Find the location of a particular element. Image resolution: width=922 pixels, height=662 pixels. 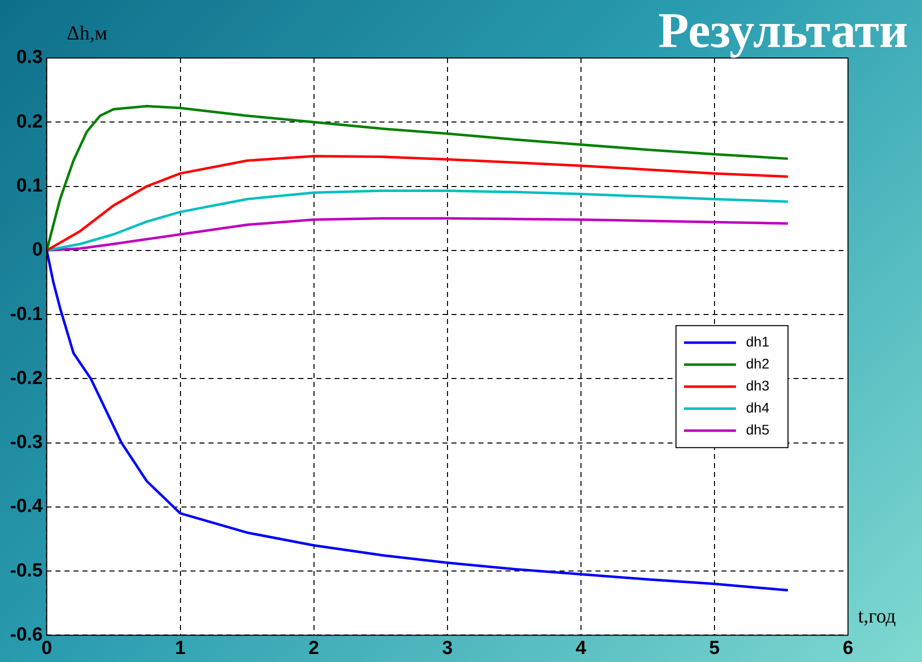

y-tick-label: 0 is located at coordinates (37, 250).